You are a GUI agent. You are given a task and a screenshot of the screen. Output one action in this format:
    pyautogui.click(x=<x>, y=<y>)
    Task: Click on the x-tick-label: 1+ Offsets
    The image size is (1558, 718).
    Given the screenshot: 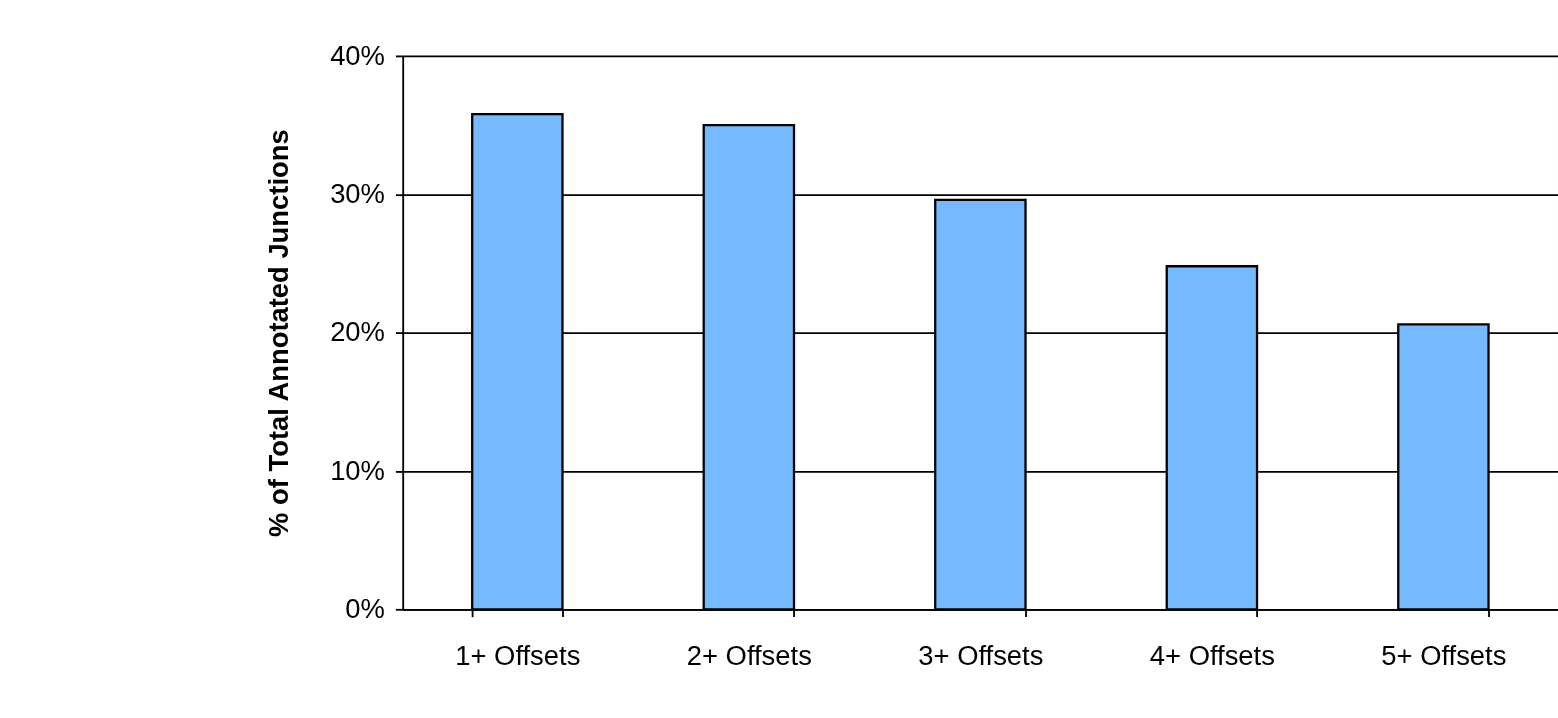 What is the action you would take?
    pyautogui.click(x=518, y=655)
    